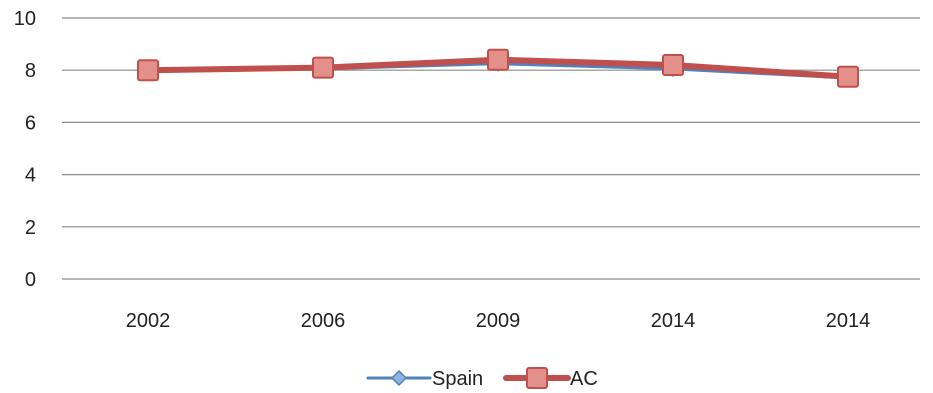 The image size is (933, 393). I want to click on legend-label-spain: Spain, so click(457, 379).